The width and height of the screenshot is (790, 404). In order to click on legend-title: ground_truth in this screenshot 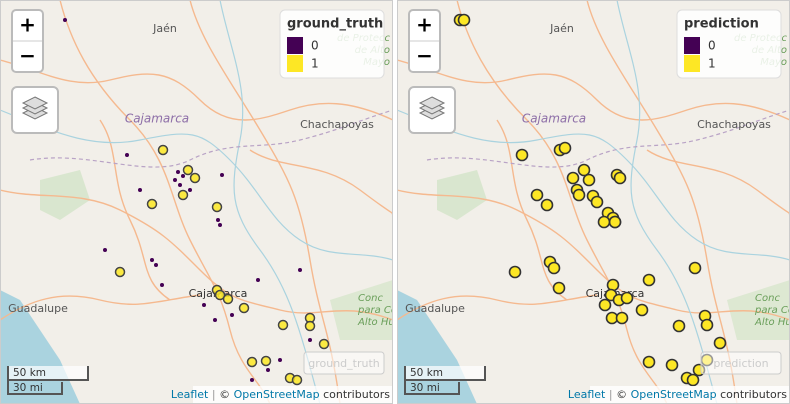, I will do `click(335, 24)`.